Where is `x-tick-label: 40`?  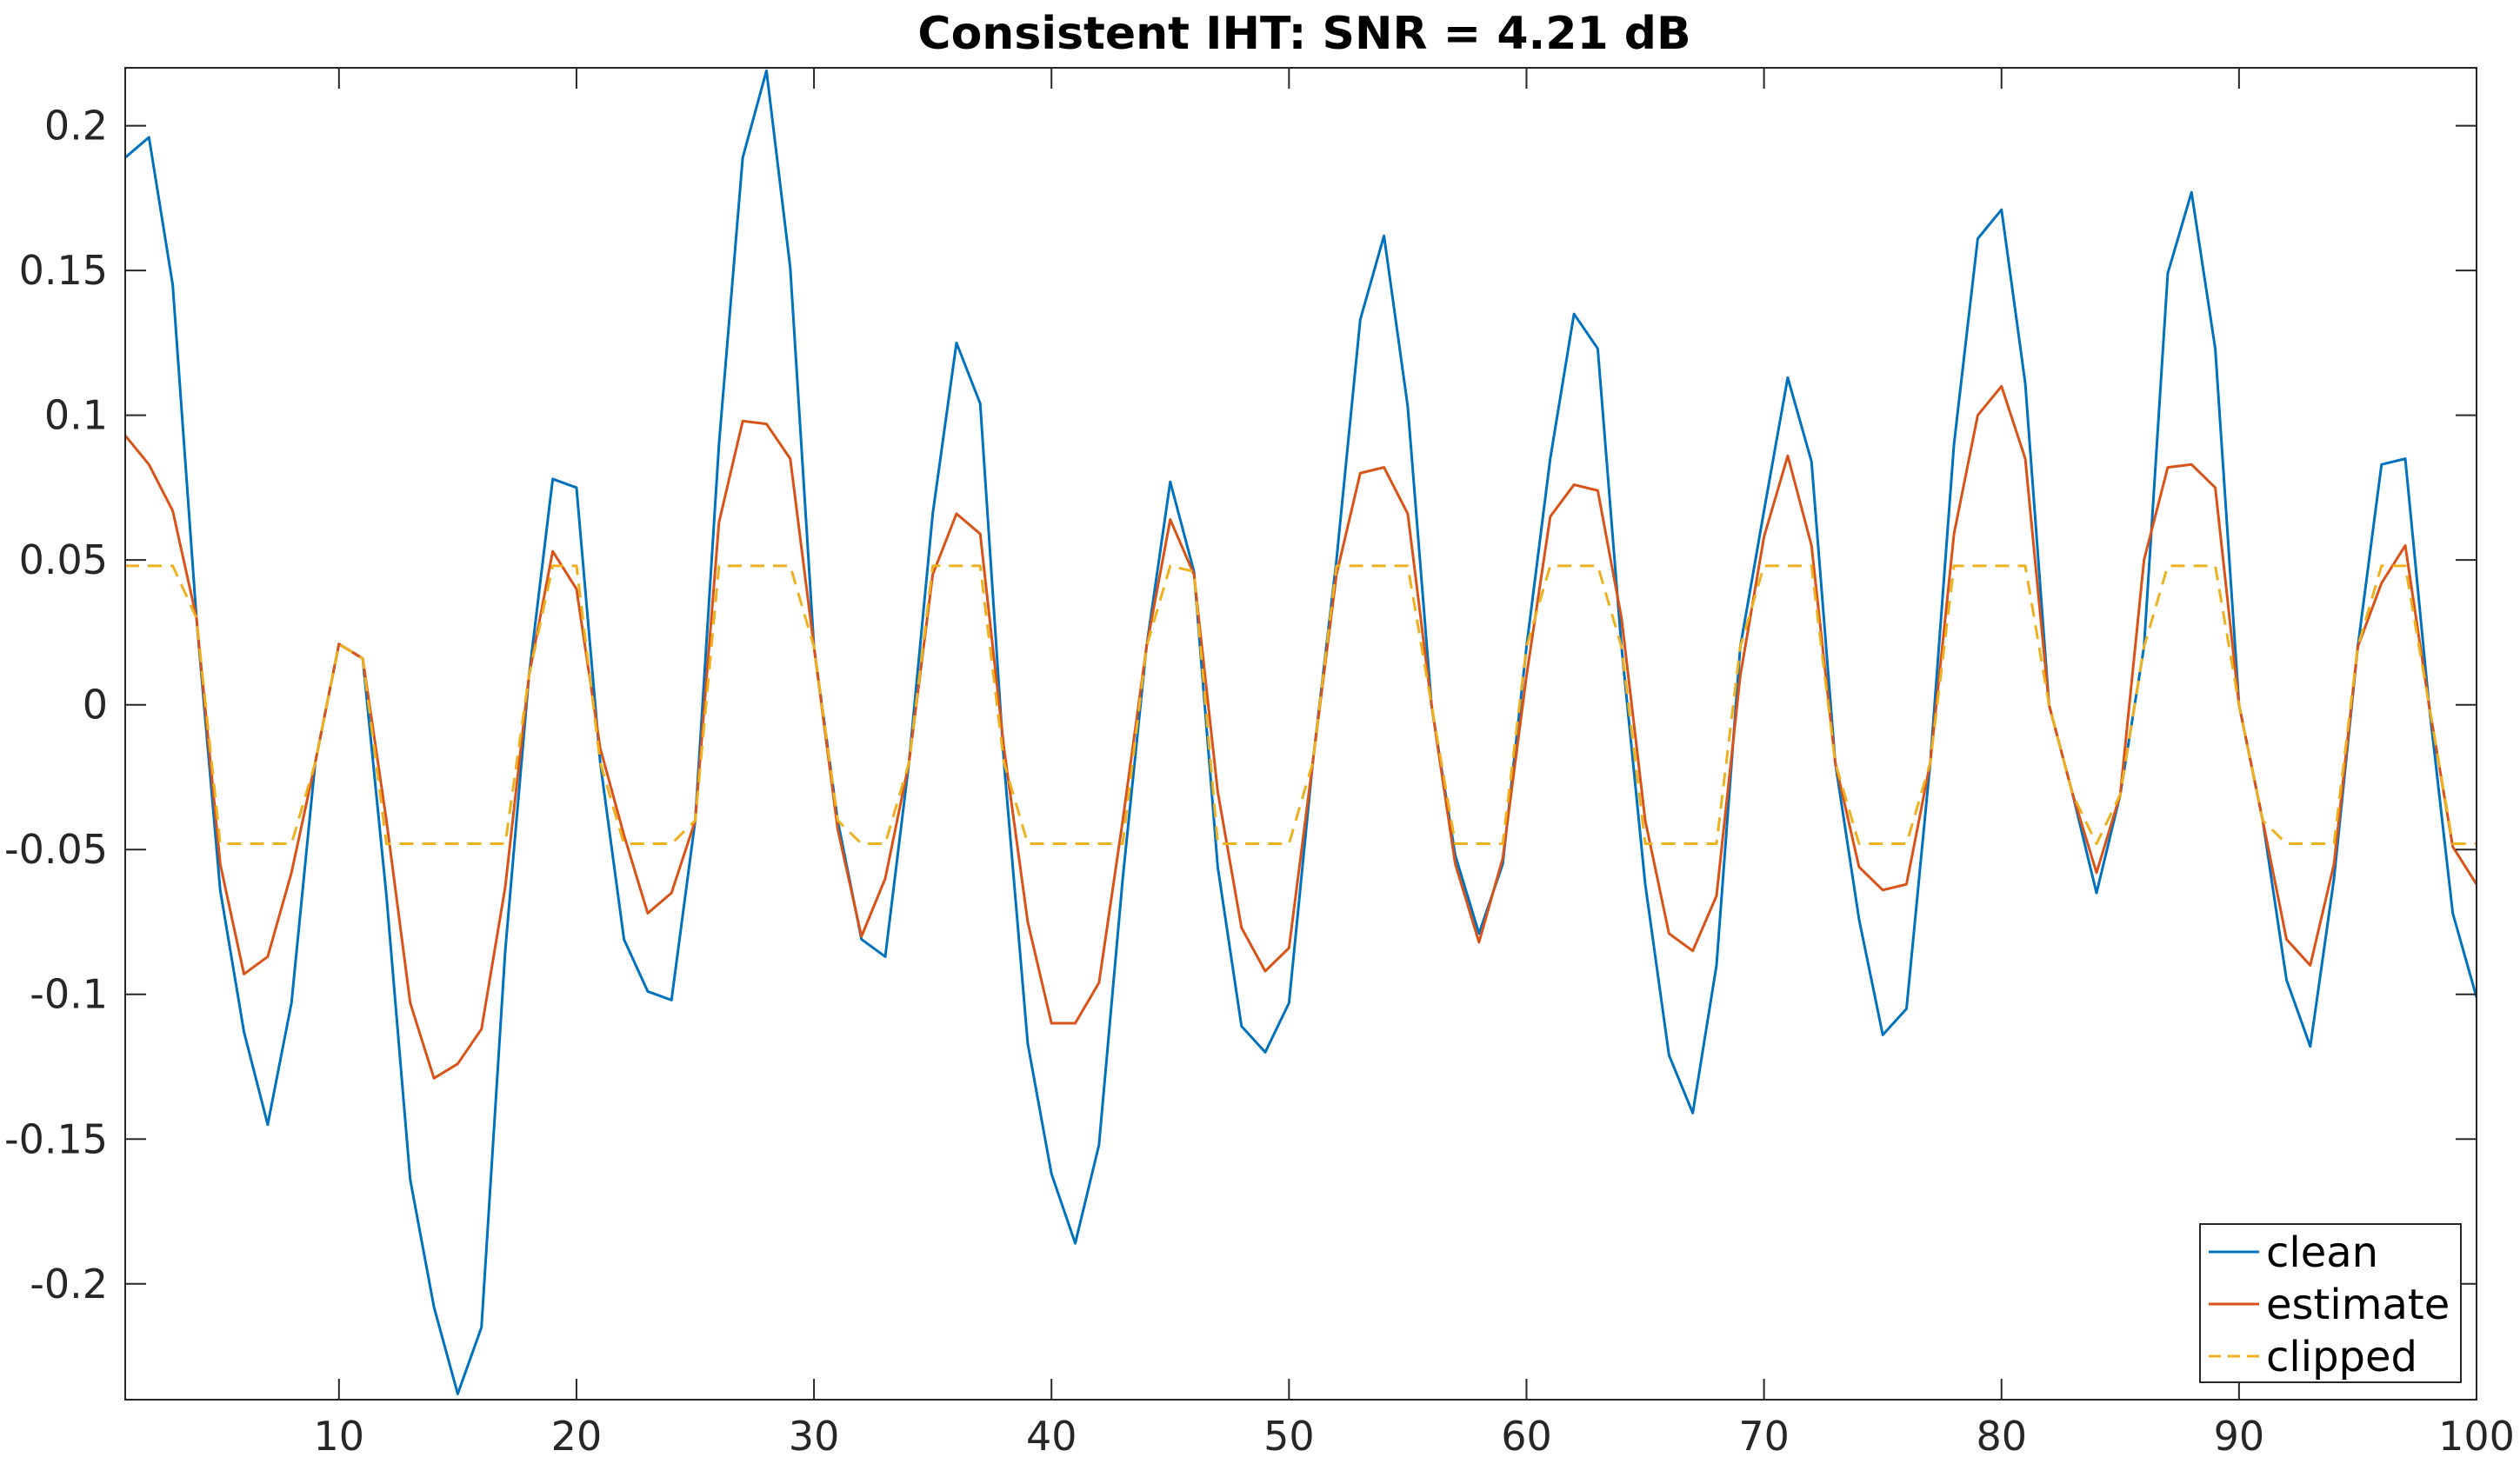
x-tick-label: 40 is located at coordinates (1051, 1436).